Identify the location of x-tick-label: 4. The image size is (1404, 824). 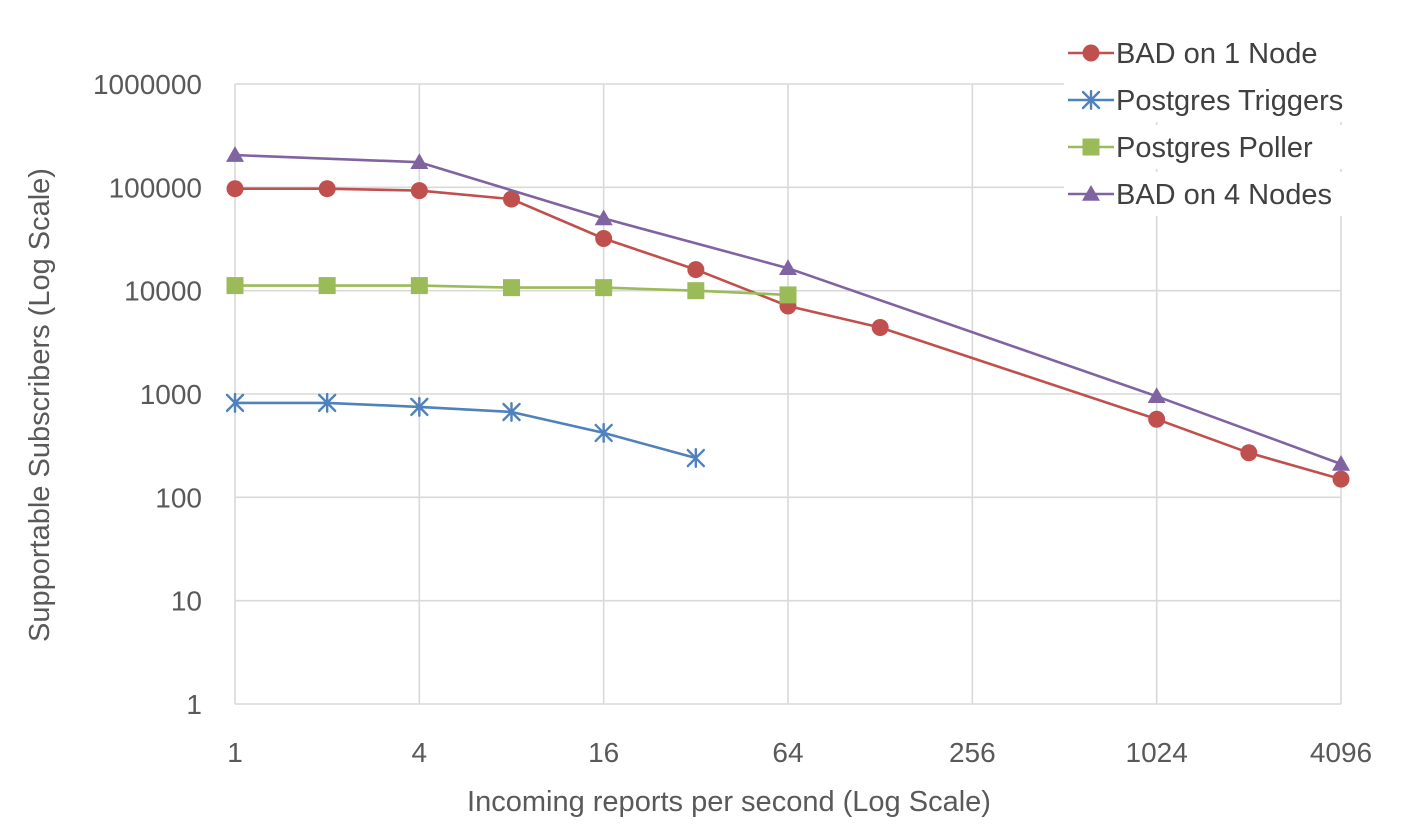
(420, 752).